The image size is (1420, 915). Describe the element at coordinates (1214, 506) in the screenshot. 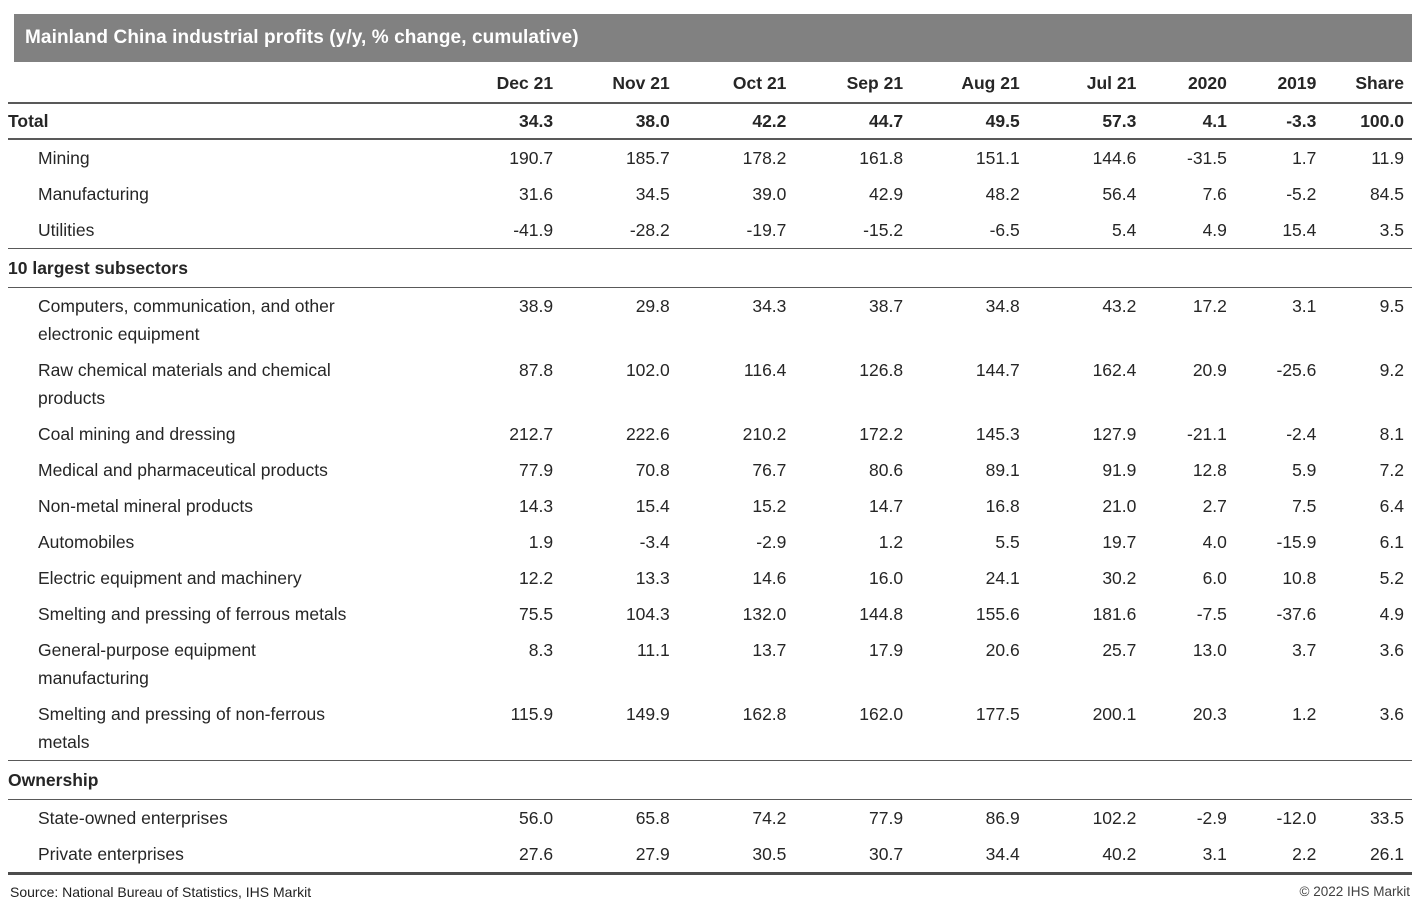

I see `cell-value: 2.7` at that location.